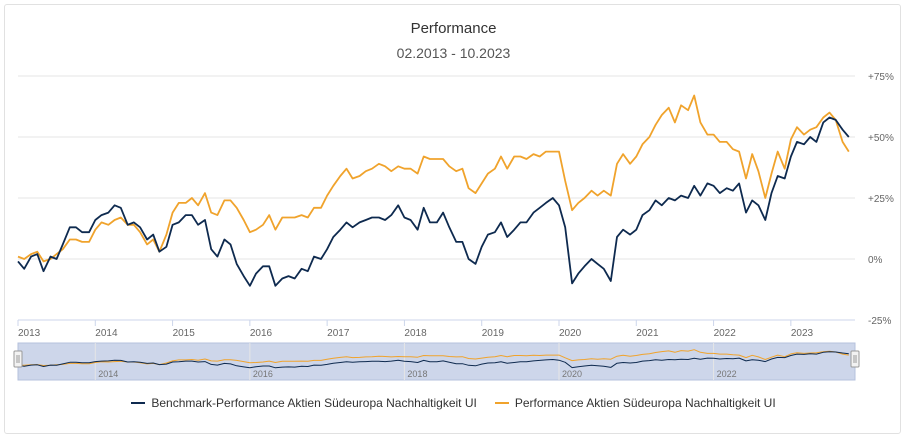 The image size is (907, 440). Describe the element at coordinates (263, 374) in the screenshot. I see `navigator-tick-label: 2016` at that location.